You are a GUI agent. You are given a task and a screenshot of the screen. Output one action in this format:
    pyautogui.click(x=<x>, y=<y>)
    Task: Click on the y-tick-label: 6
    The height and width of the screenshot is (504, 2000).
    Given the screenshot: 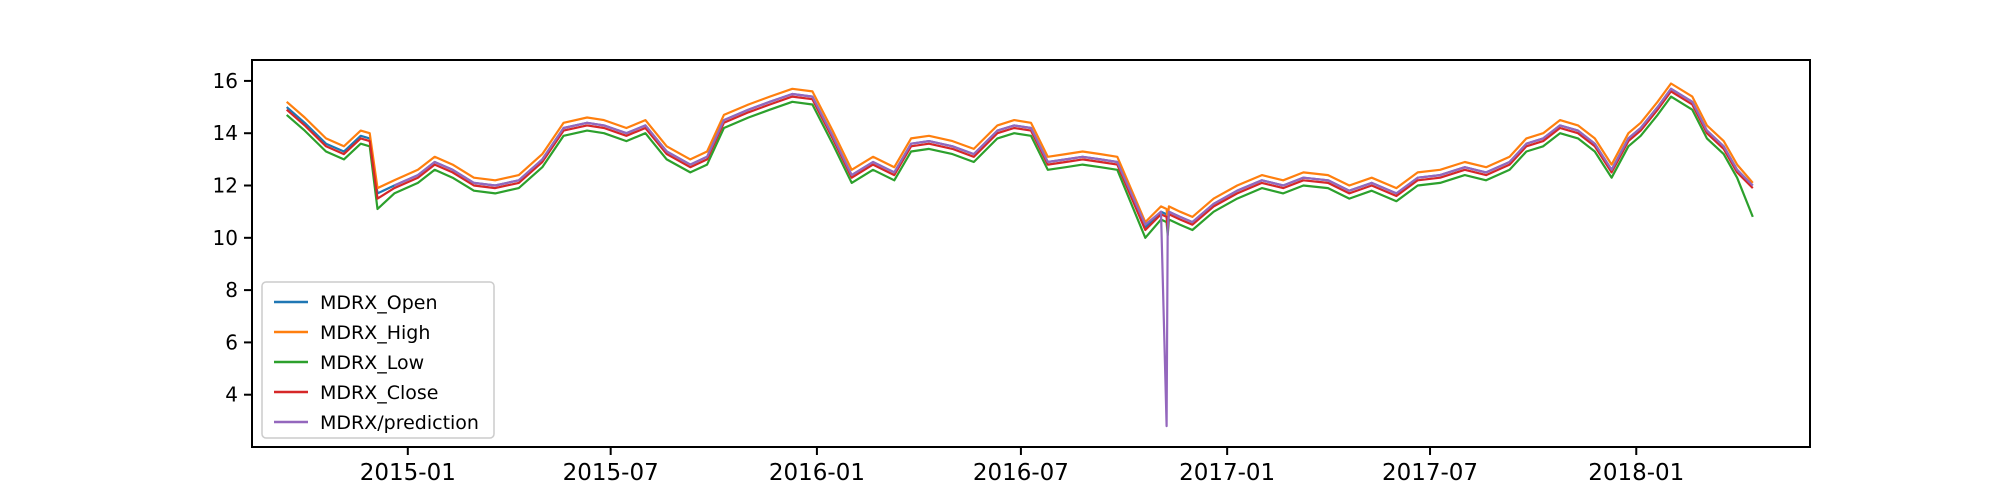 What is the action you would take?
    pyautogui.click(x=231, y=342)
    